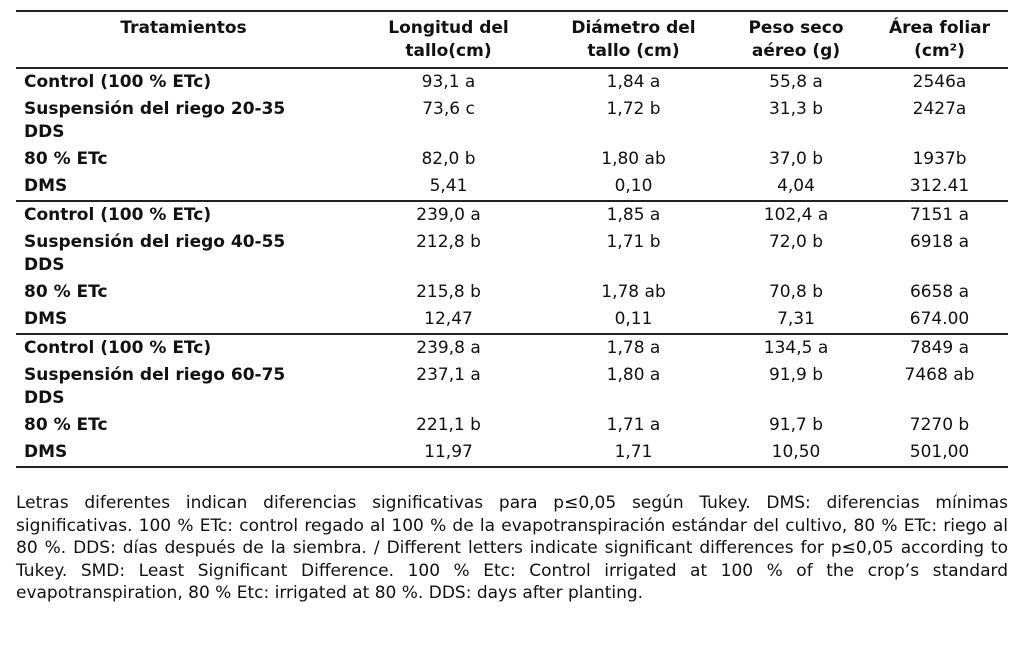  I want to click on table-cell: 1937b, so click(939, 159).